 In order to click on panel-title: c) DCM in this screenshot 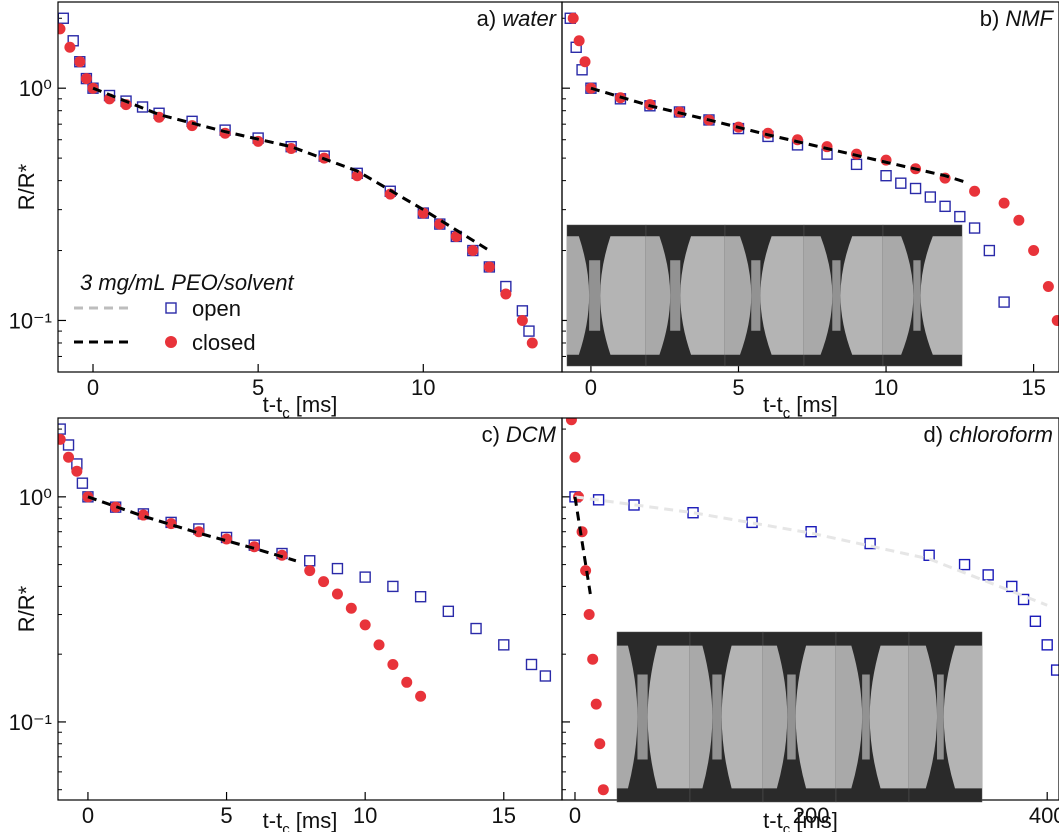, I will do `click(519, 434)`.